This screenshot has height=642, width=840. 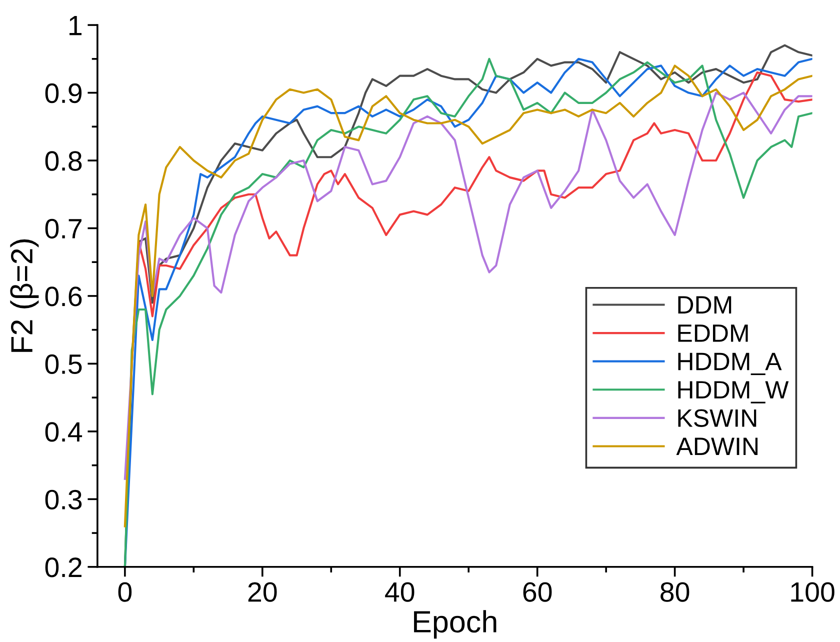 I want to click on y-tick-label: 0.4, so click(x=63, y=432).